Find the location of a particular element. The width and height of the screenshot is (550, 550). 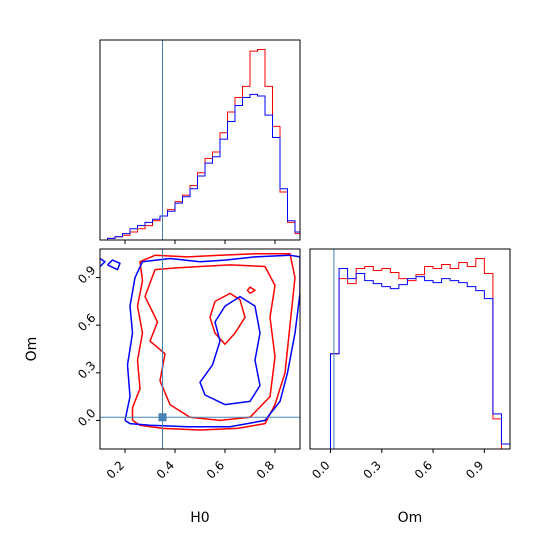

om-hist-xtick-label-1: 0.3 is located at coordinates (372, 469).